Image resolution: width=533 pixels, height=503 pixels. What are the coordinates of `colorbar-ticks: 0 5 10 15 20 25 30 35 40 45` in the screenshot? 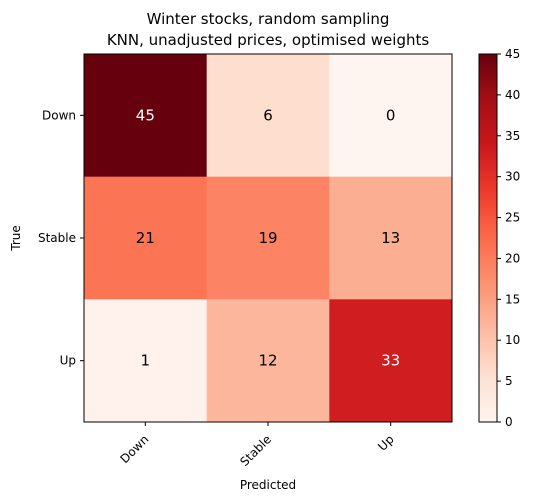 It's located at (508, 238).